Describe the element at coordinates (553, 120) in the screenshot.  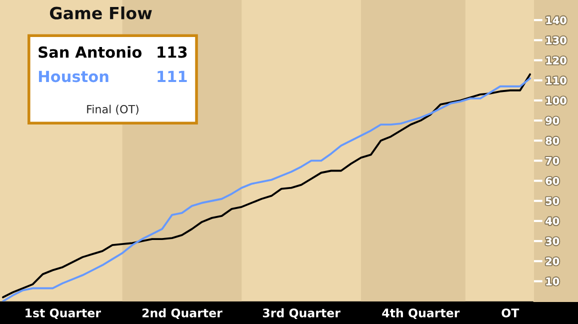
I see `y-tick-label: 90` at that location.